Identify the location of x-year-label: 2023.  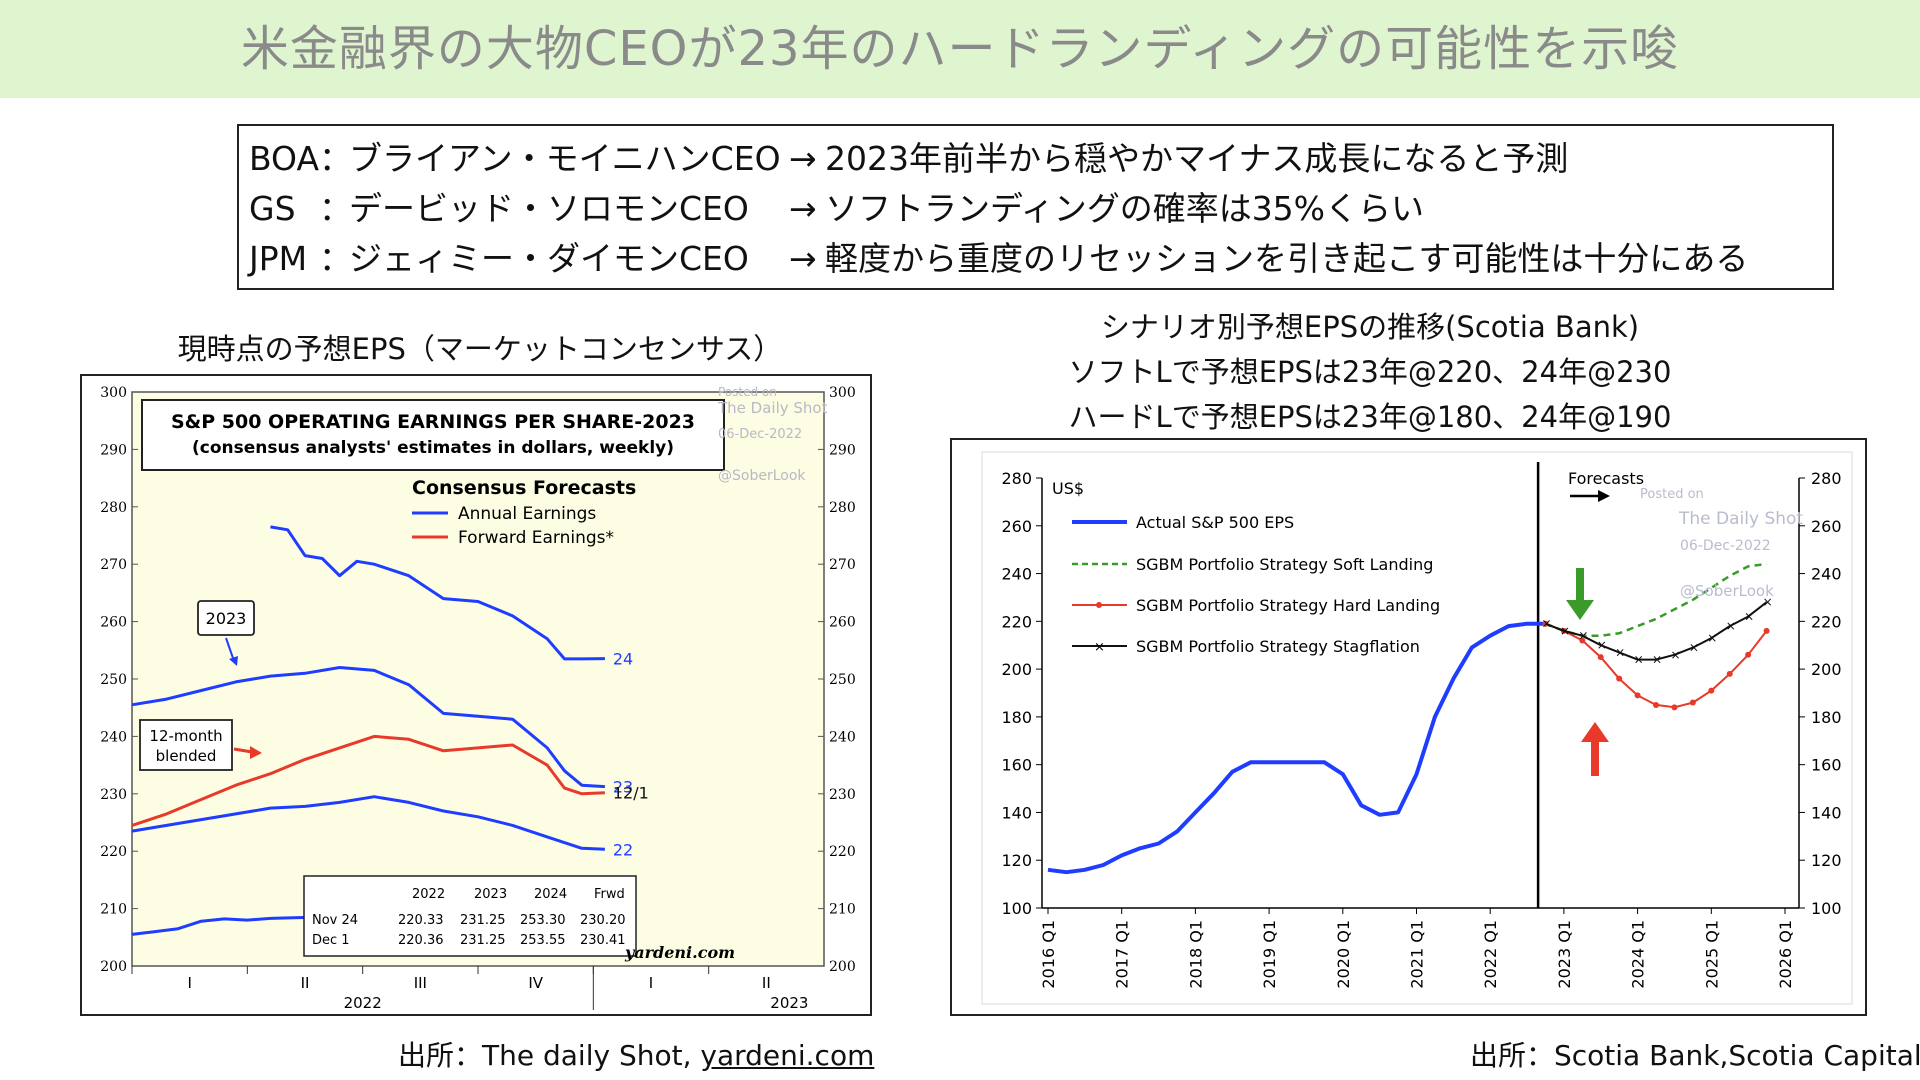
(789, 1003).